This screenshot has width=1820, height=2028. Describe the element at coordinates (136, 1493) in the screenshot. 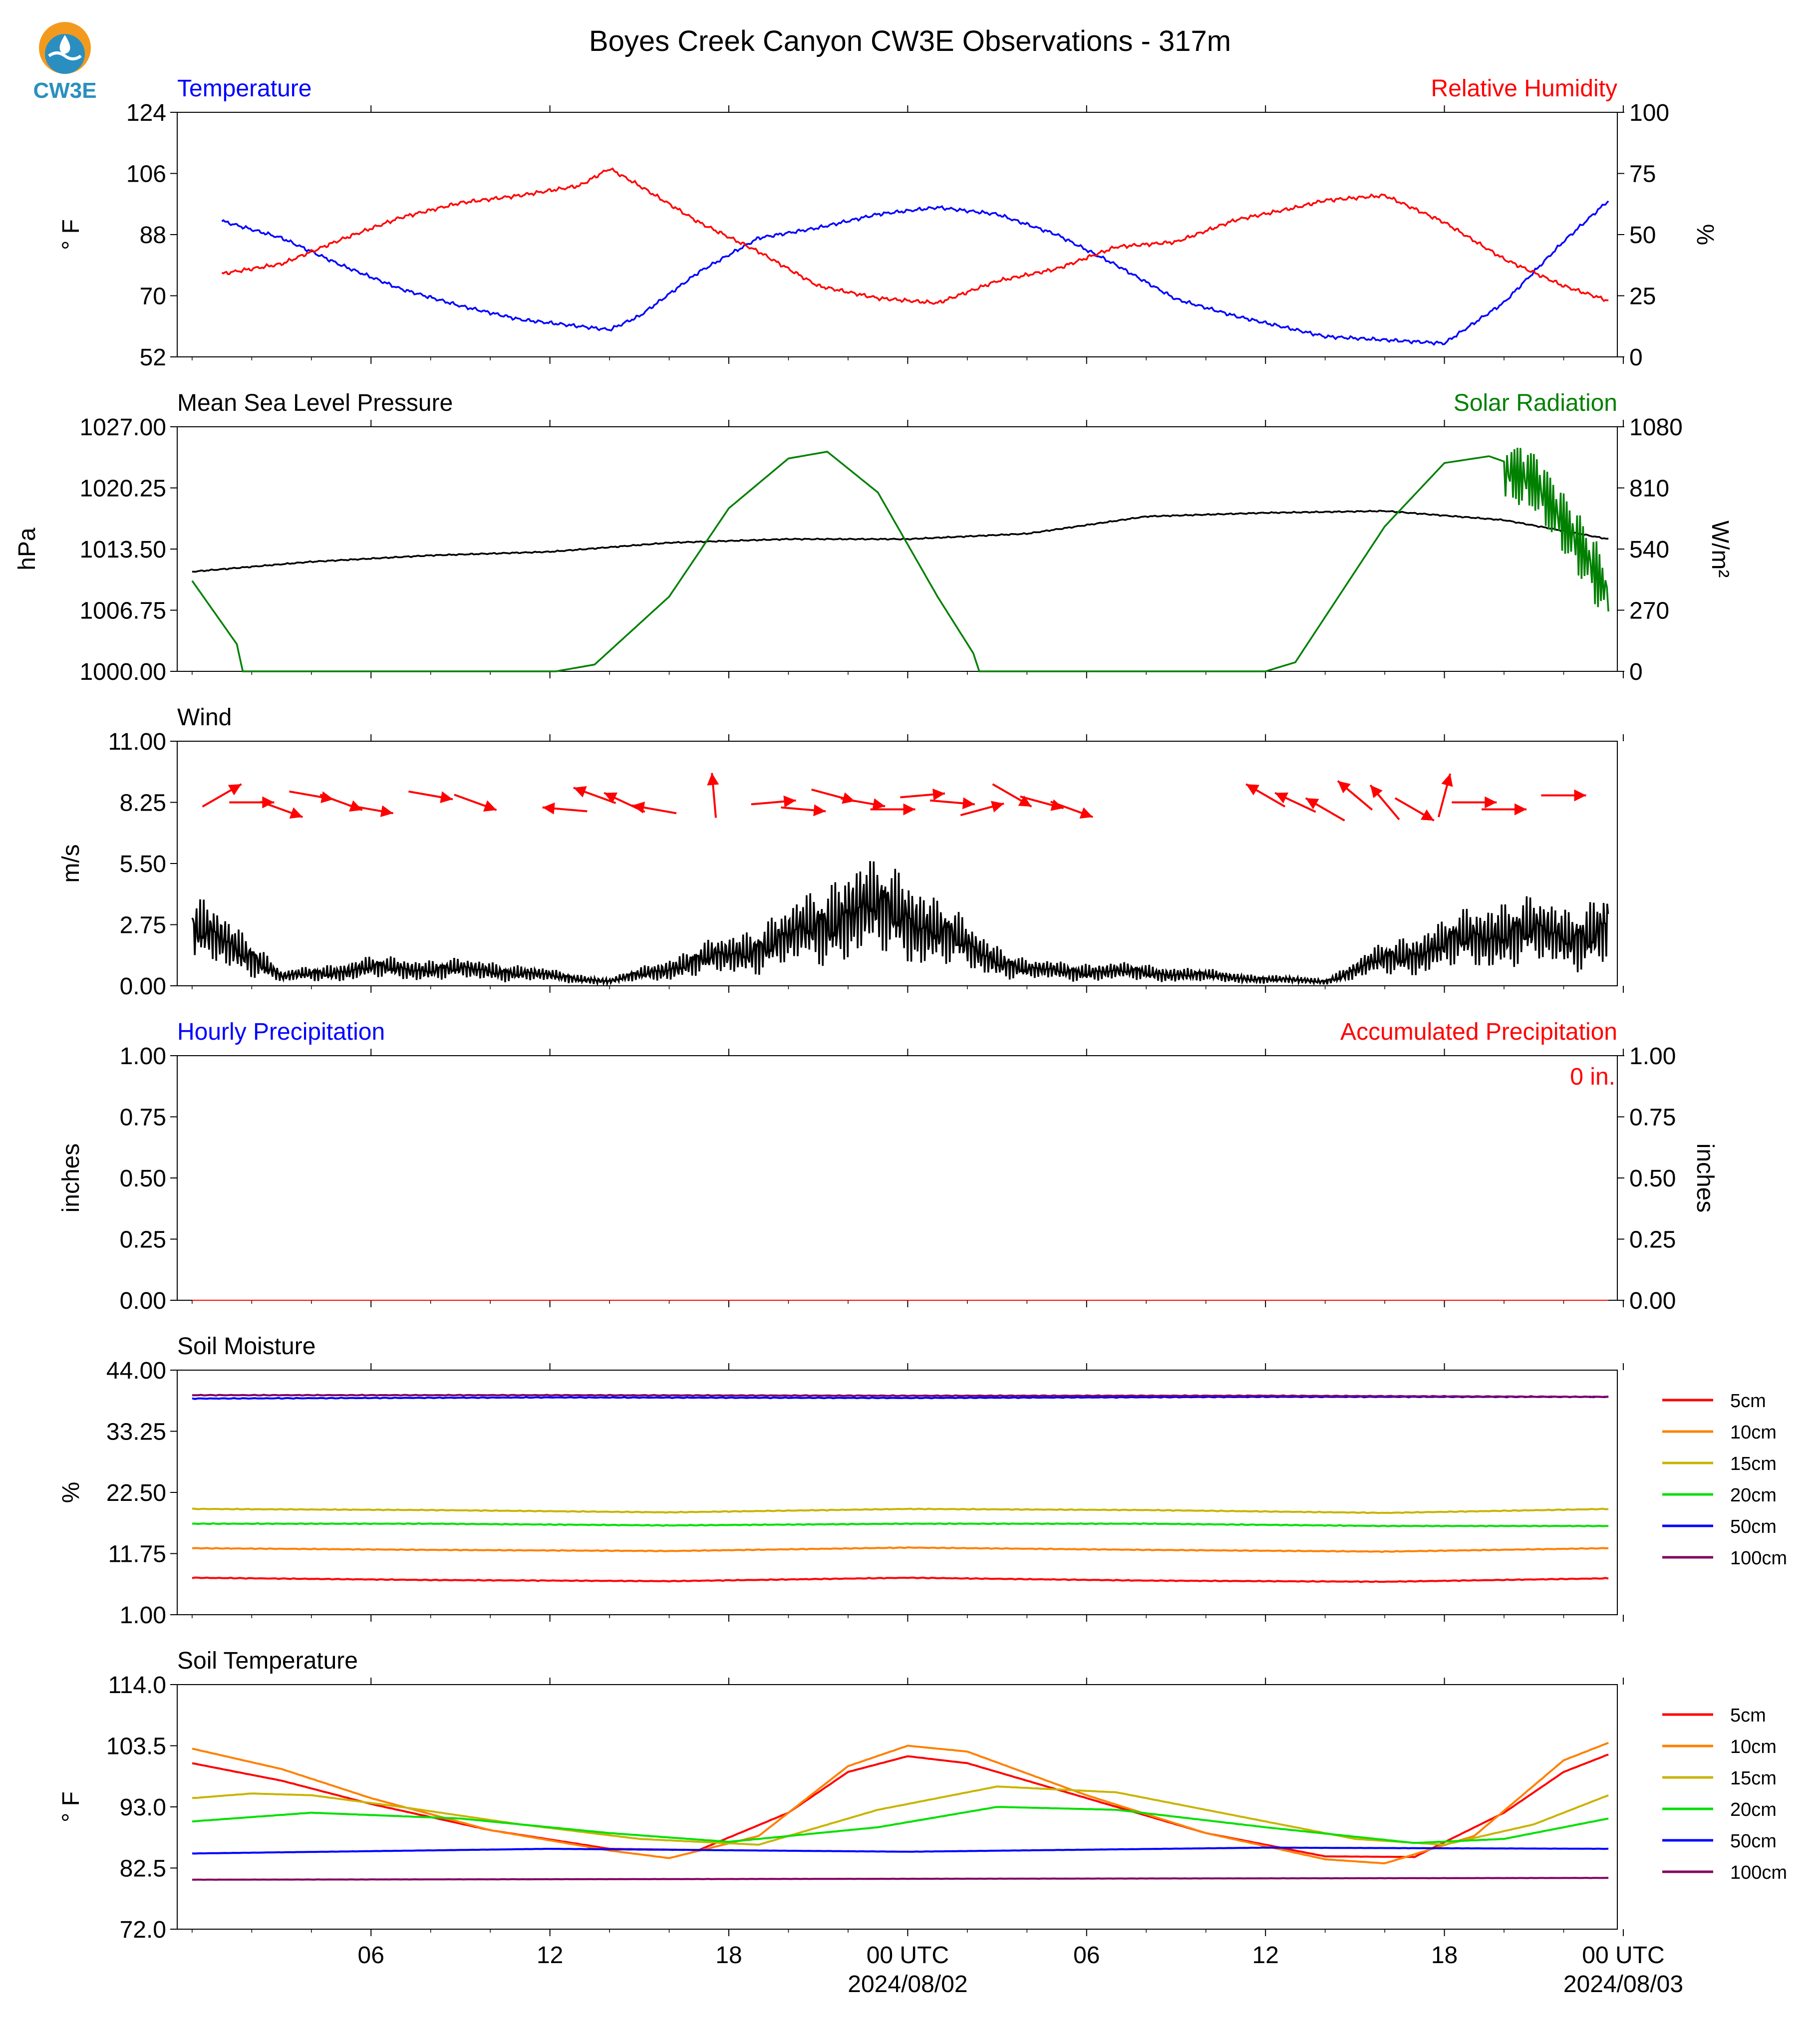

I see `y-tick-label-left: 22.50` at that location.